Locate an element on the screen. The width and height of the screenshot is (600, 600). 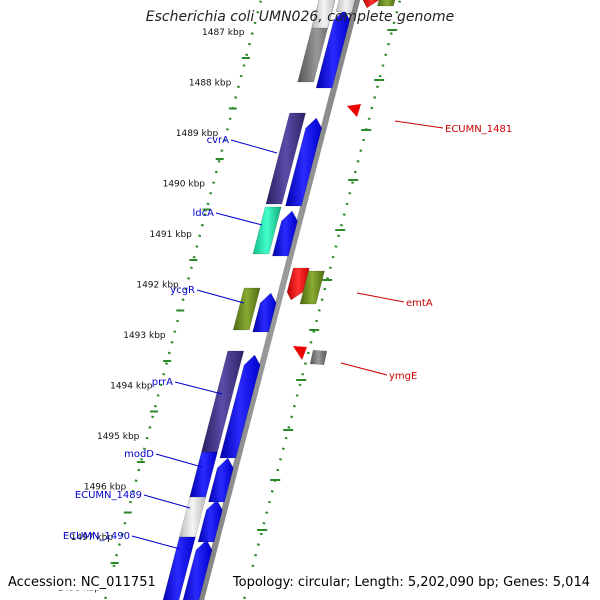
gene-label-ldcA: ldcA is located at coordinates (204, 213).